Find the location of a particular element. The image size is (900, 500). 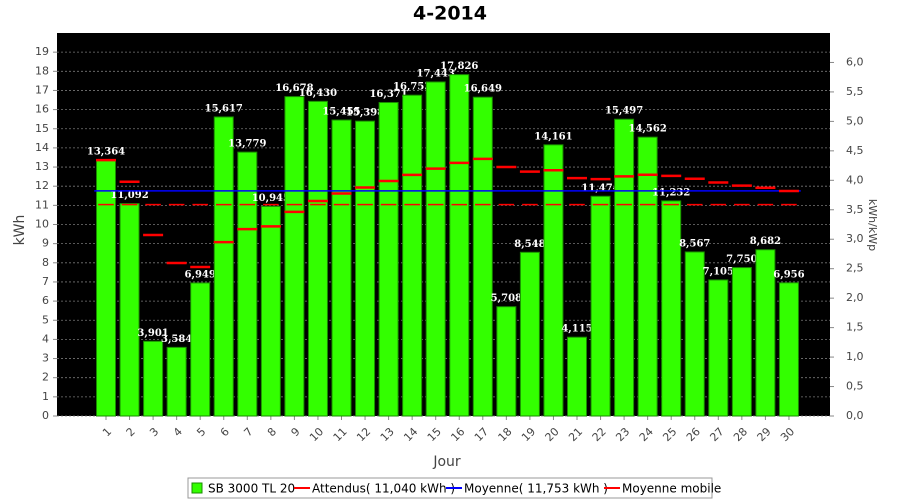

value-label: 8,567 is located at coordinates (694, 243).